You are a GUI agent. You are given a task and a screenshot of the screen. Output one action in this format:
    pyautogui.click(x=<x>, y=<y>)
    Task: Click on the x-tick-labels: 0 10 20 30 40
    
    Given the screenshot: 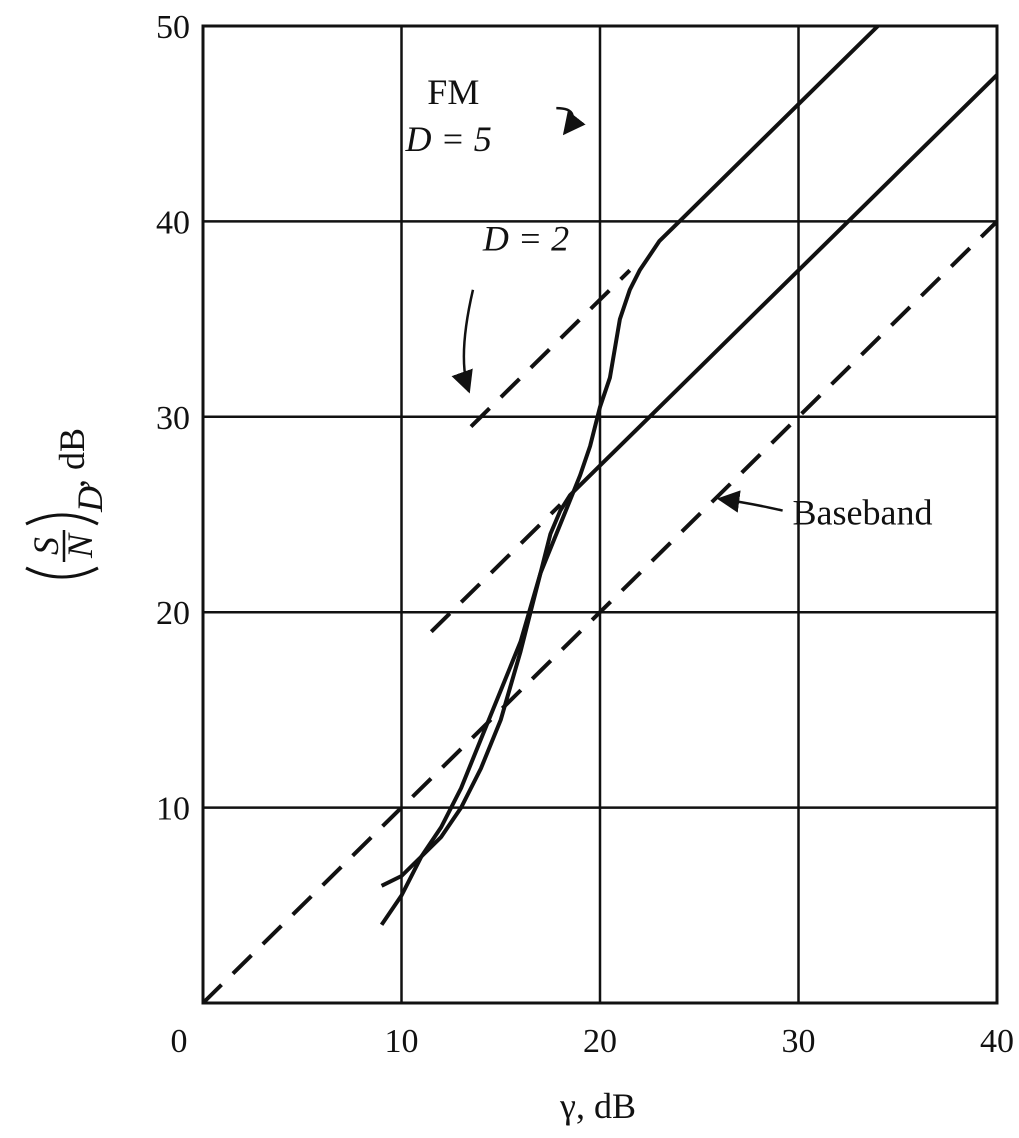 What is the action you would take?
    pyautogui.click(x=593, y=1041)
    